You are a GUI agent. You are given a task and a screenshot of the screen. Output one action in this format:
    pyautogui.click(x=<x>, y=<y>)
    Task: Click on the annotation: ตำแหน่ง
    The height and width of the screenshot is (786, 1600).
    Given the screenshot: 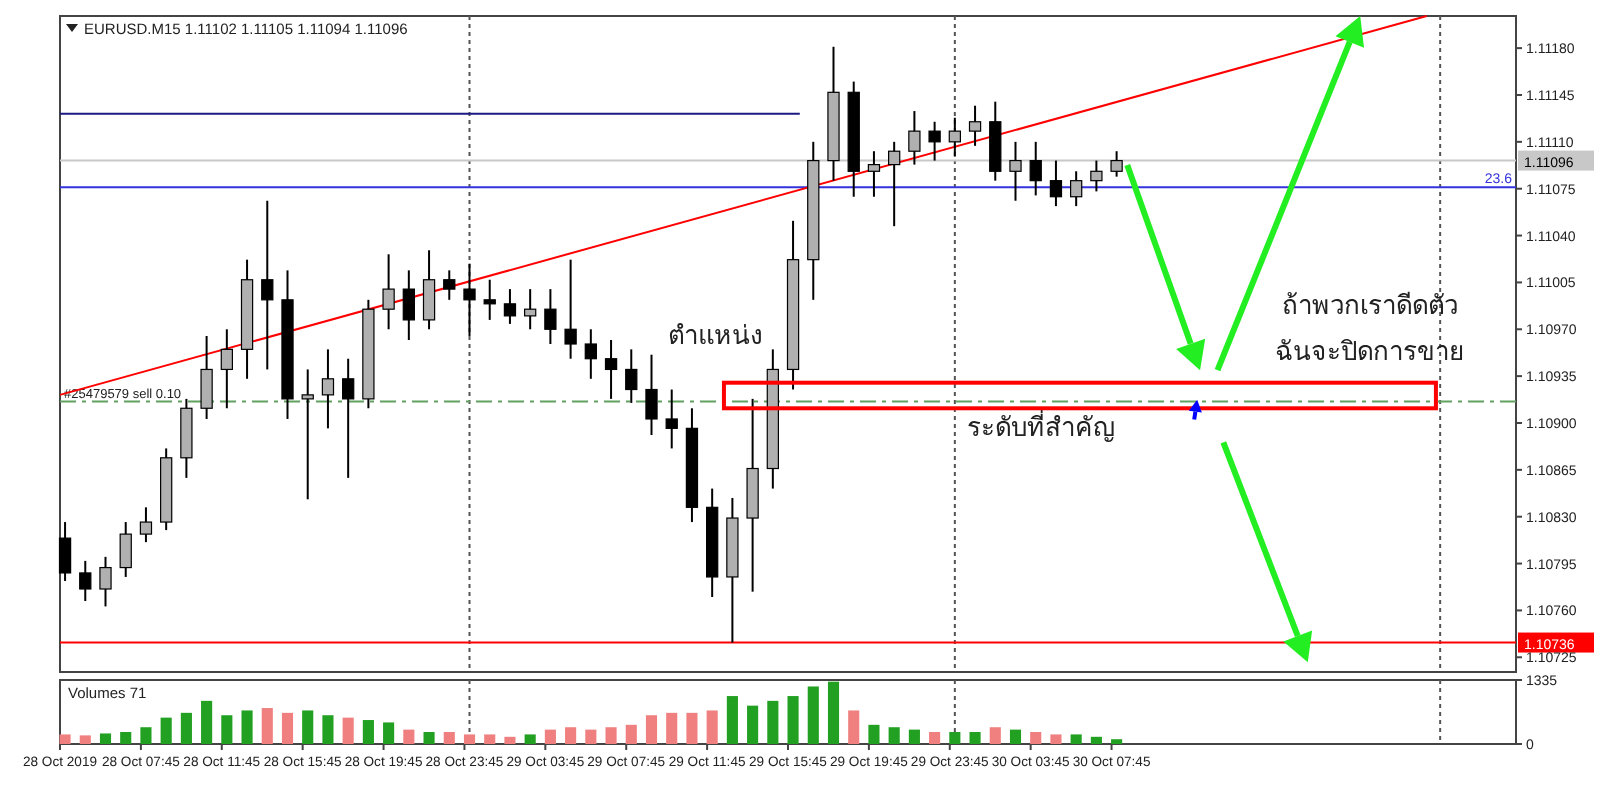 What is the action you would take?
    pyautogui.click(x=715, y=337)
    